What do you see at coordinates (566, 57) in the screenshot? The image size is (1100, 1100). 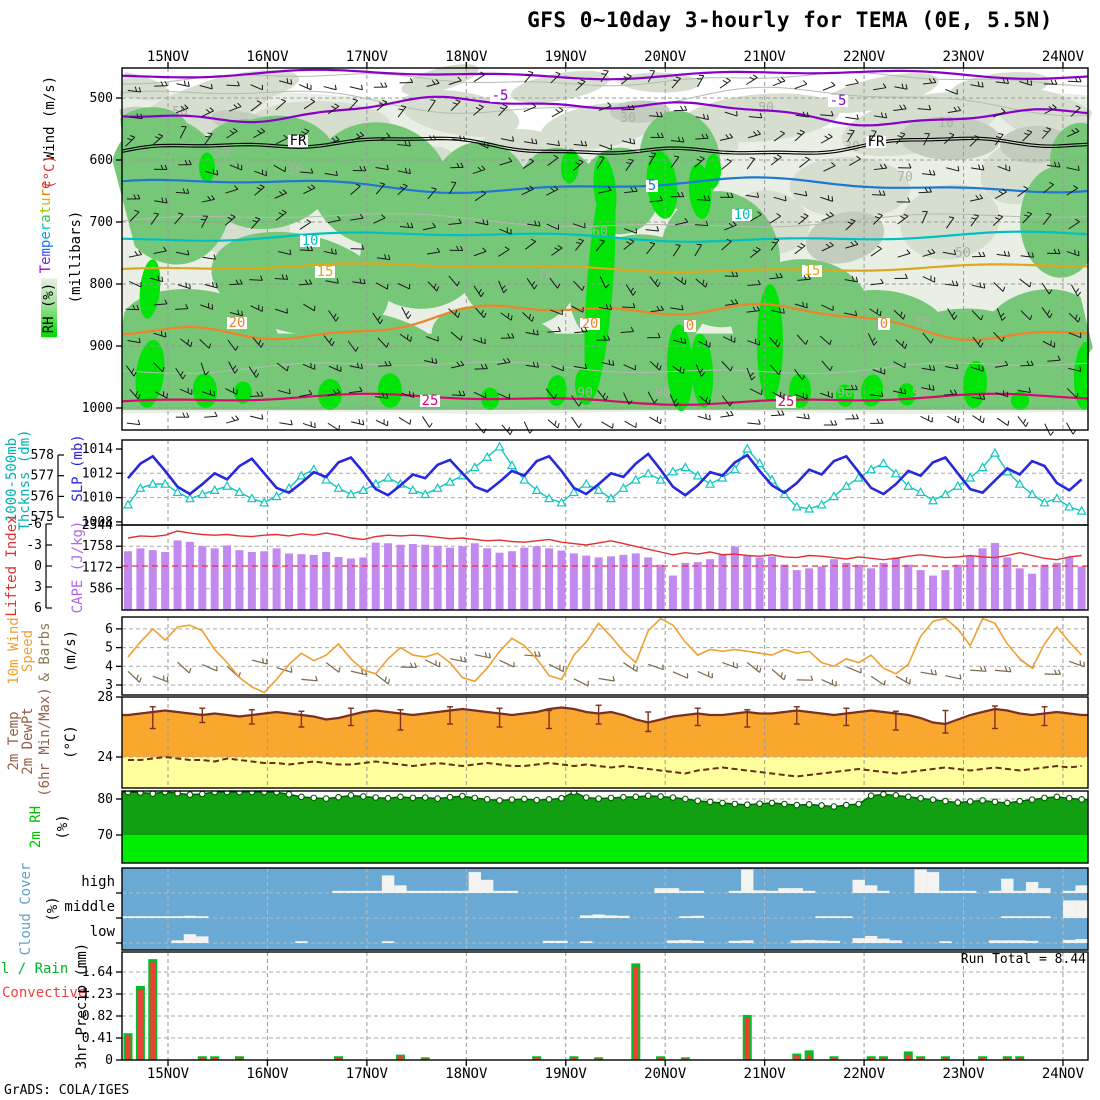 I see `x-axis-label-top: 19NOV` at bounding box center [566, 57].